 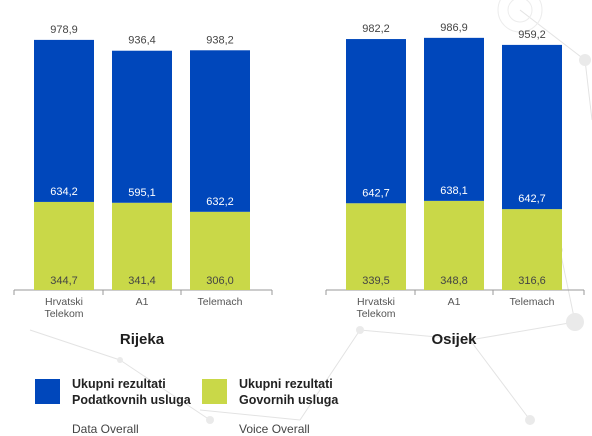 I want to click on group-title: Rijeka, so click(x=142, y=339).